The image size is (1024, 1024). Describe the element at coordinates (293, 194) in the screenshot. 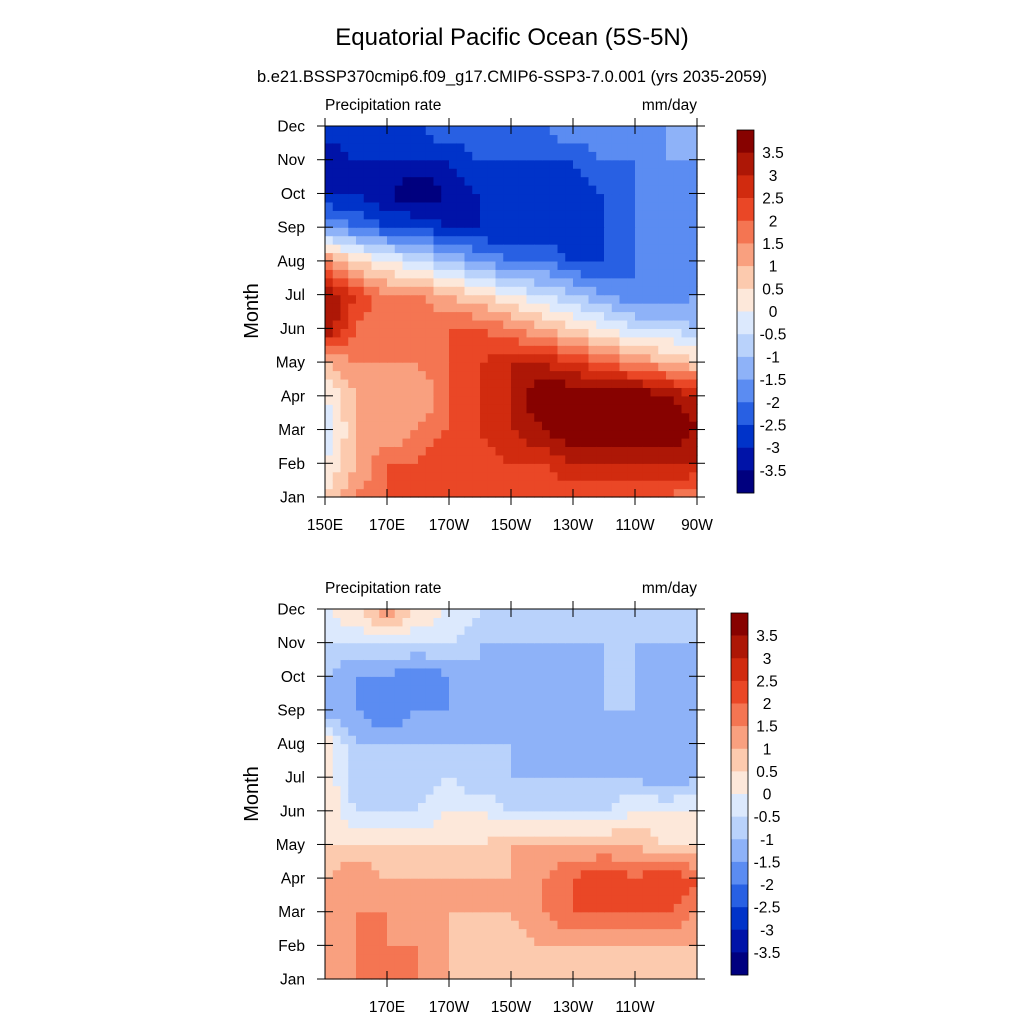

I see `y-tick-label: Oct` at that location.